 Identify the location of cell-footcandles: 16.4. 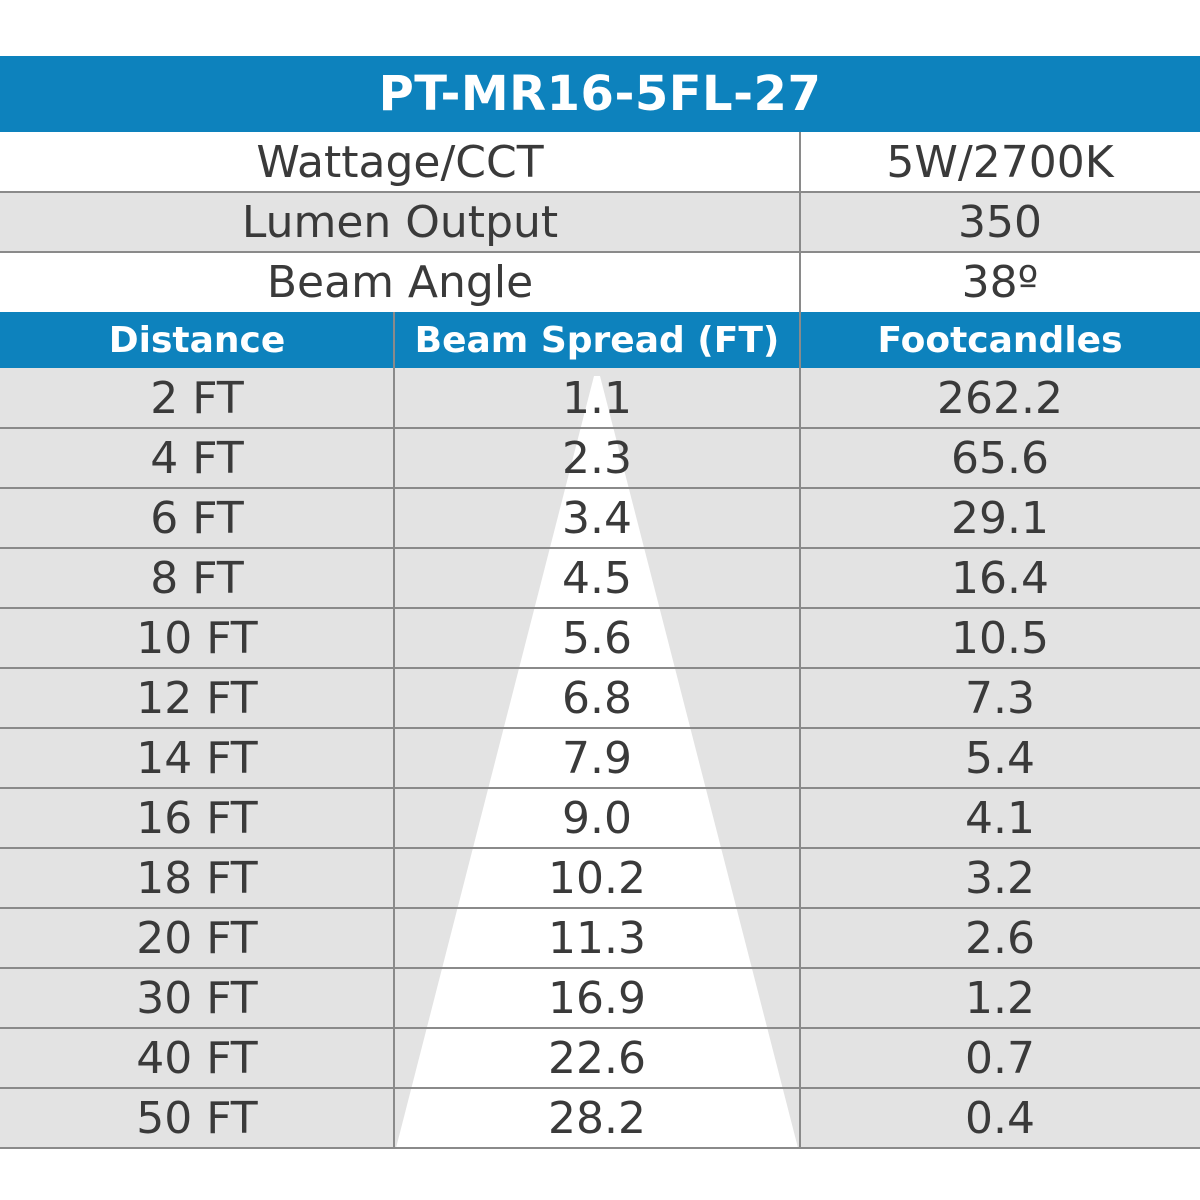
(1000, 578).